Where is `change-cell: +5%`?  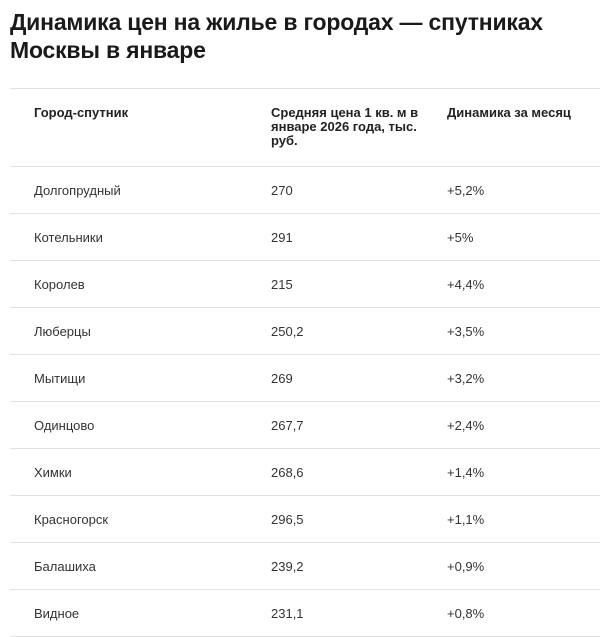
change-cell: +5% is located at coordinates (523, 237).